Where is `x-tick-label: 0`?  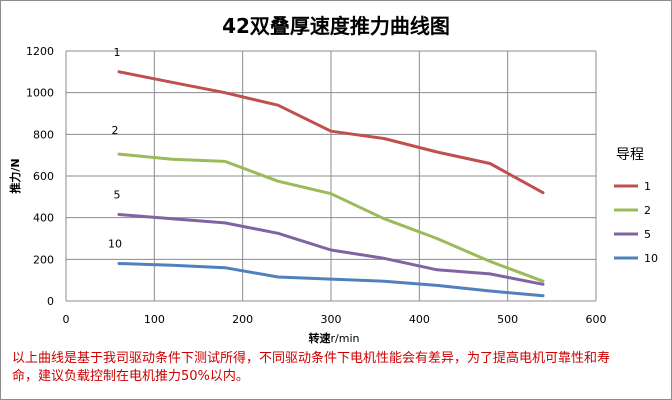
x-tick-label: 0 is located at coordinates (66, 319).